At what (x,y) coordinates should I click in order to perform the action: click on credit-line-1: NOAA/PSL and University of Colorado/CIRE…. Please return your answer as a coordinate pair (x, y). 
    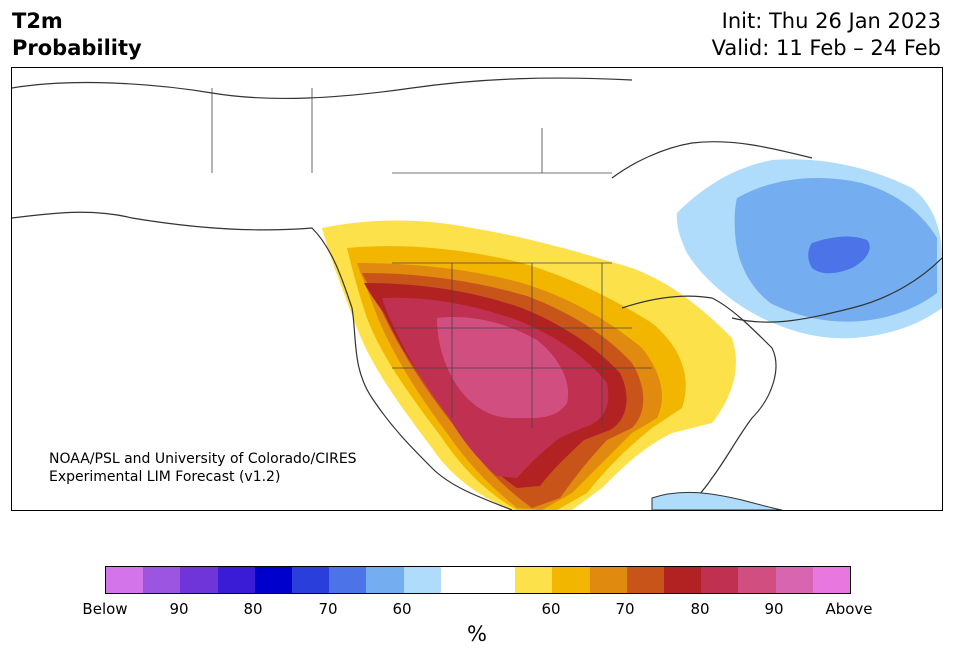
    Looking at the image, I should click on (203, 459).